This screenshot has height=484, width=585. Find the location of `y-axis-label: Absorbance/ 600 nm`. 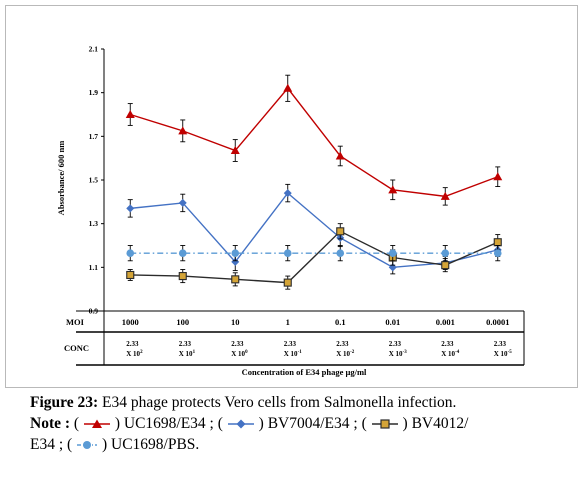

y-axis-label: Absorbance/ 600 nm is located at coordinates (61, 178).